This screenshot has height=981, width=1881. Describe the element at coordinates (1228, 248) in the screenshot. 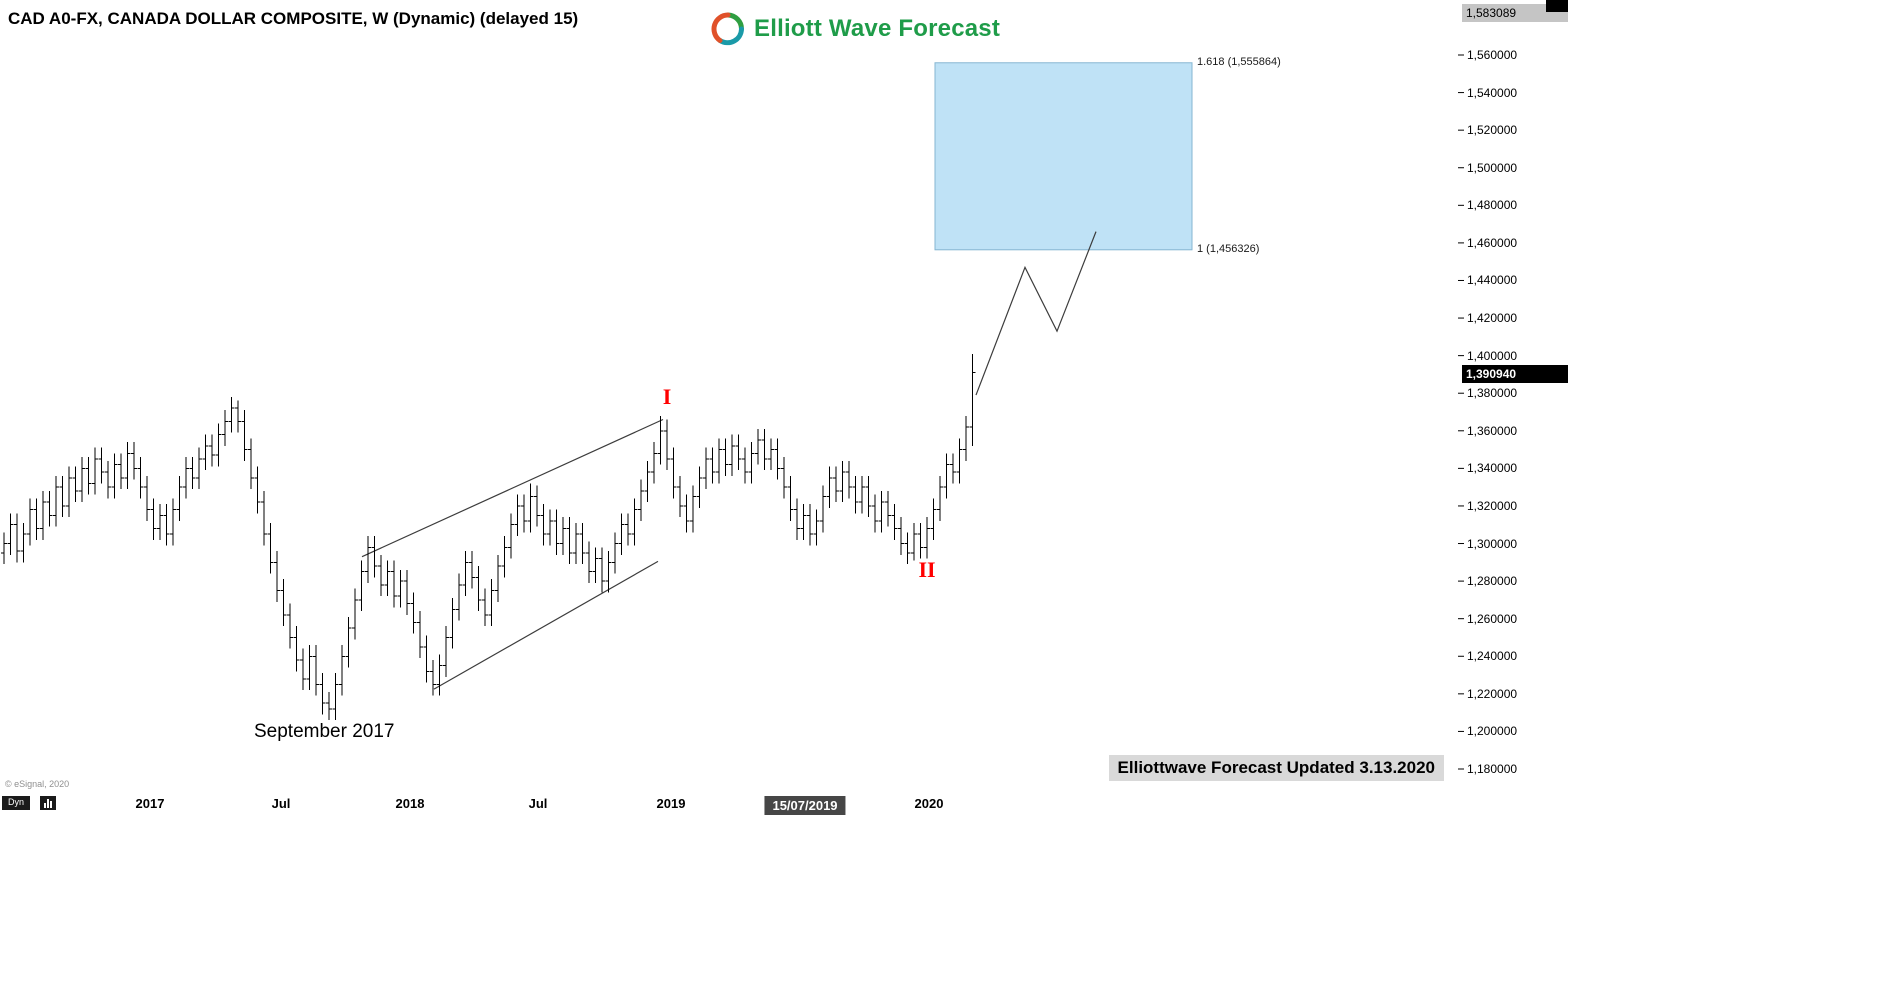

I see `fib-100-label: 1 (1,456326)` at that location.